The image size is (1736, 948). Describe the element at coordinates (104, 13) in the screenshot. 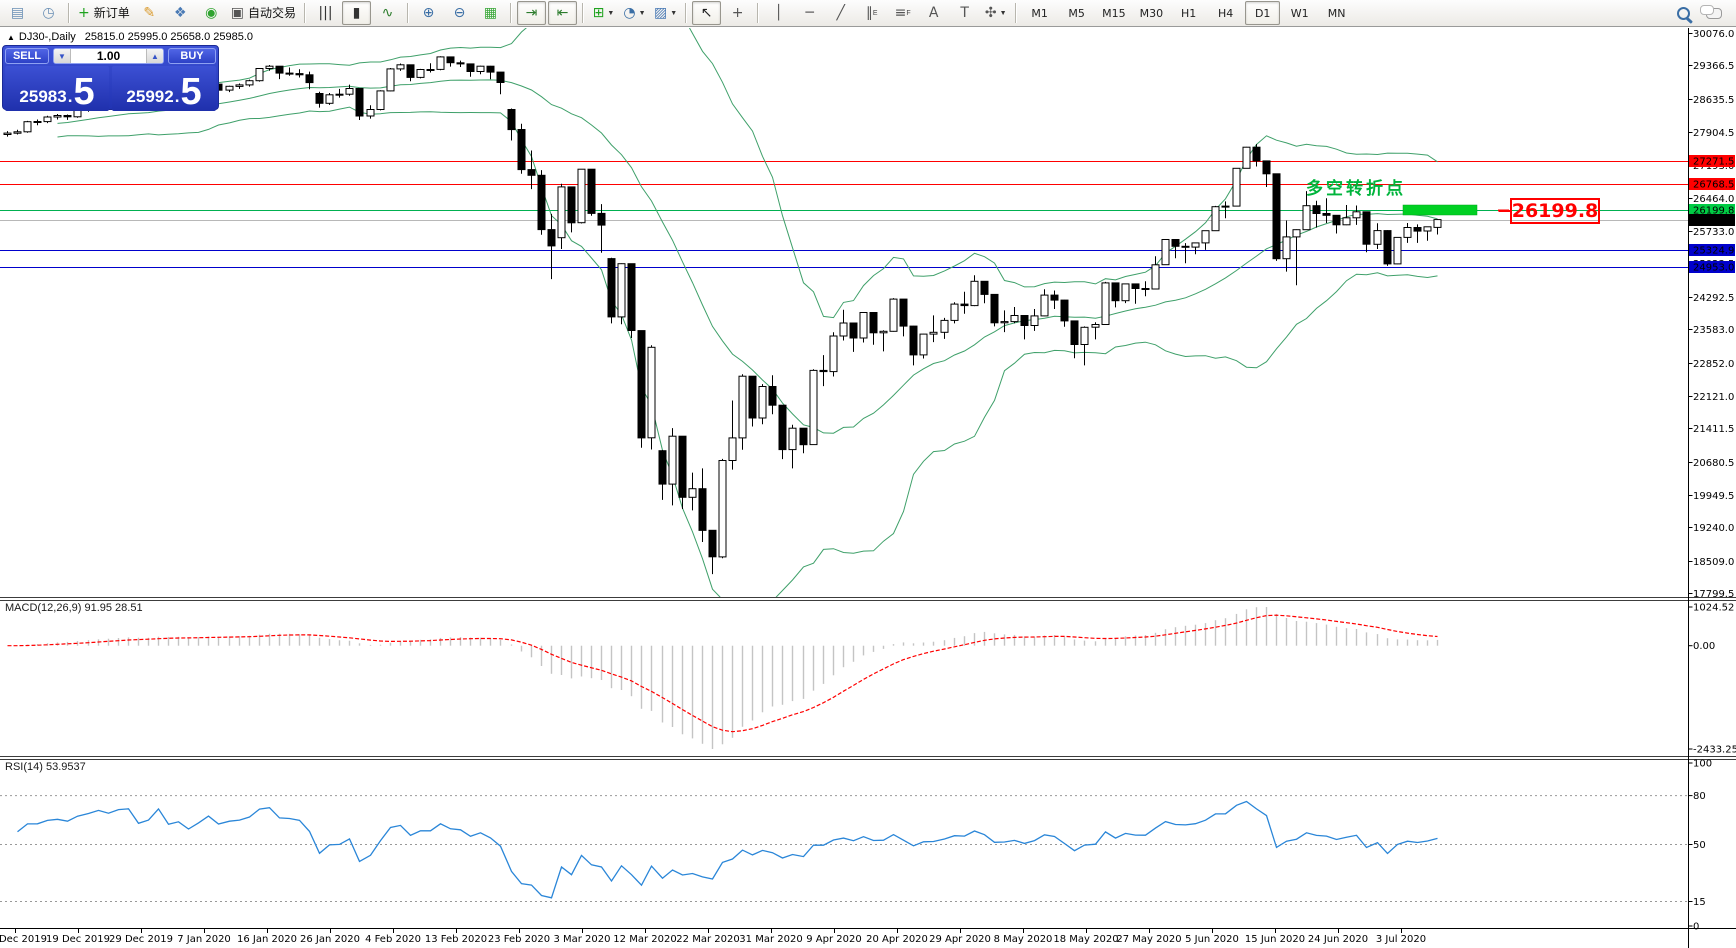

I see `new-order-button: + 新订单` at that location.